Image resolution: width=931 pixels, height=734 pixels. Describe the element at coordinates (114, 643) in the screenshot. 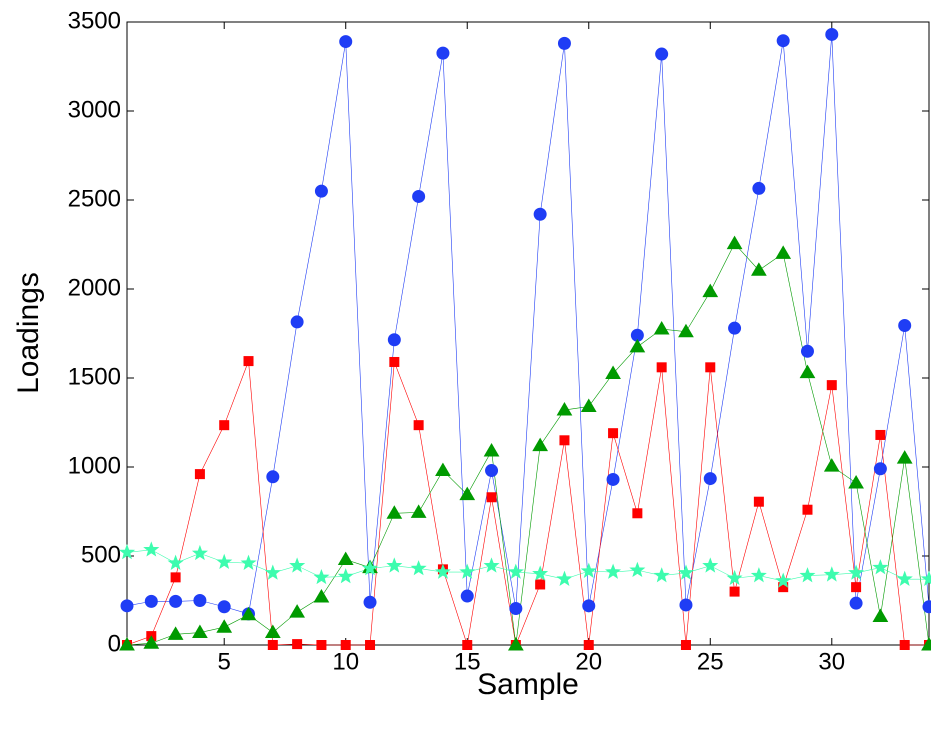

I see `y-tick-label: 0` at that location.